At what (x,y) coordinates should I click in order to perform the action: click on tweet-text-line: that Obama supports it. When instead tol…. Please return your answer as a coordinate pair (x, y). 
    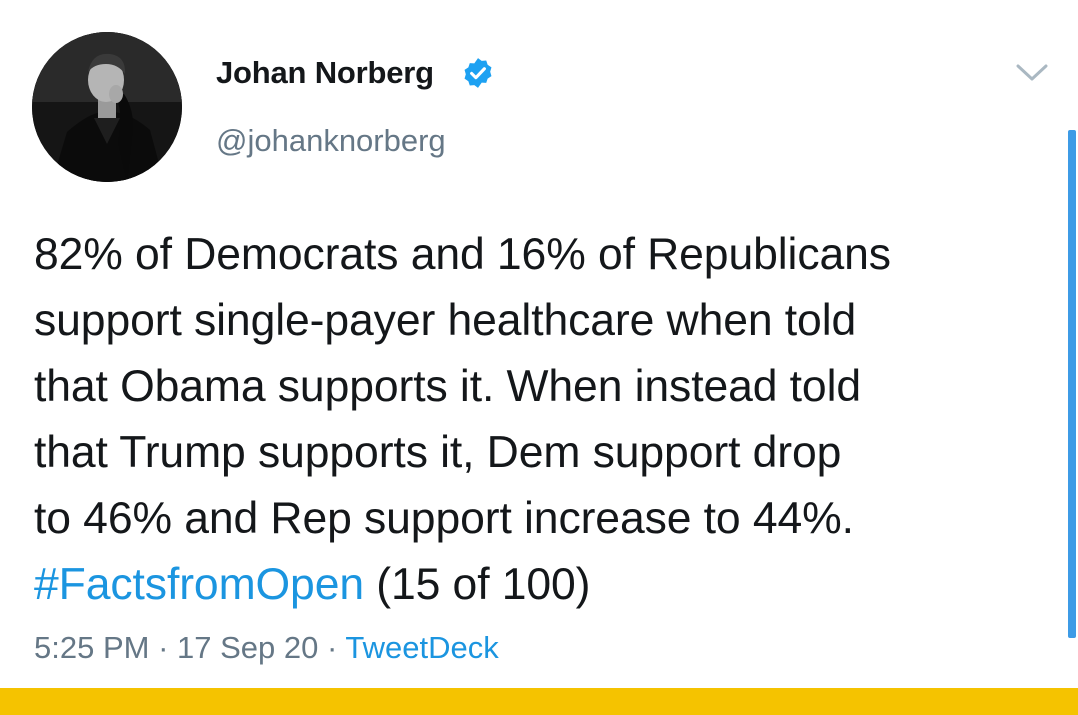
    Looking at the image, I should click on (448, 386).